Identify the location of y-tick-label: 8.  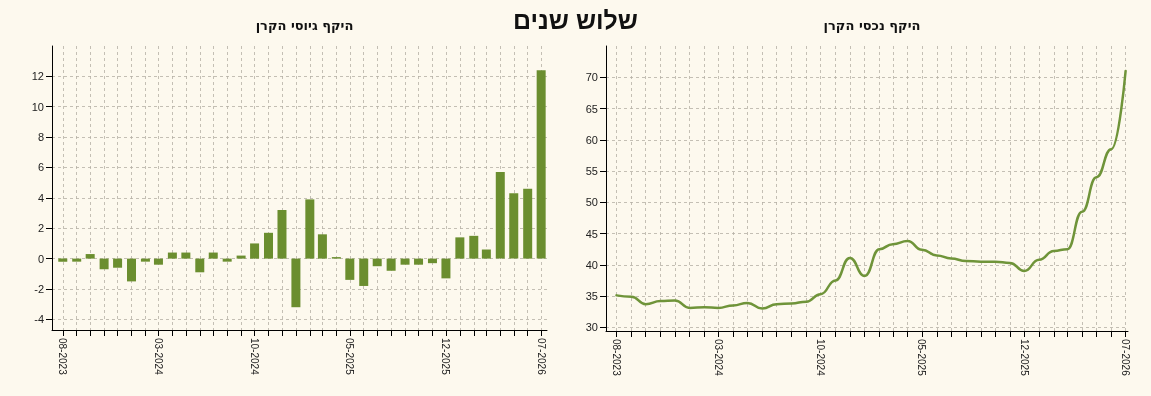
(40, 137).